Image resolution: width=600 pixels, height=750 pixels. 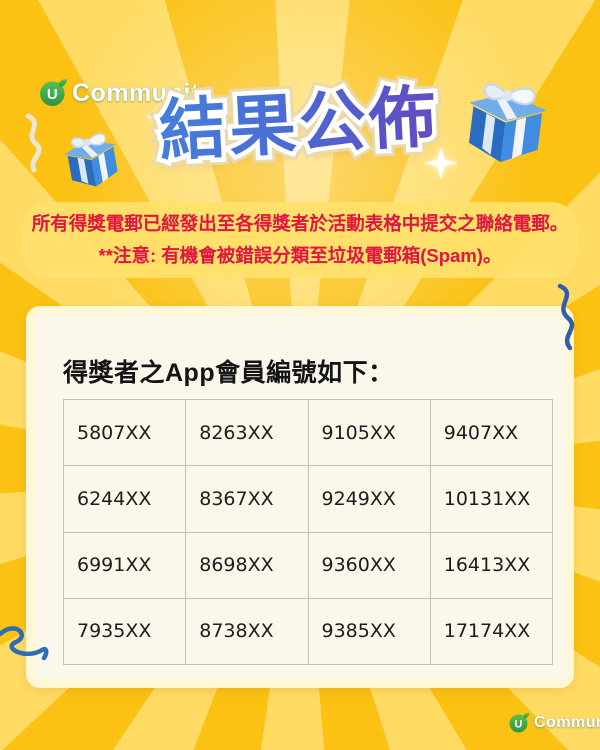 I want to click on table-cell: 17174XX, so click(x=491, y=631).